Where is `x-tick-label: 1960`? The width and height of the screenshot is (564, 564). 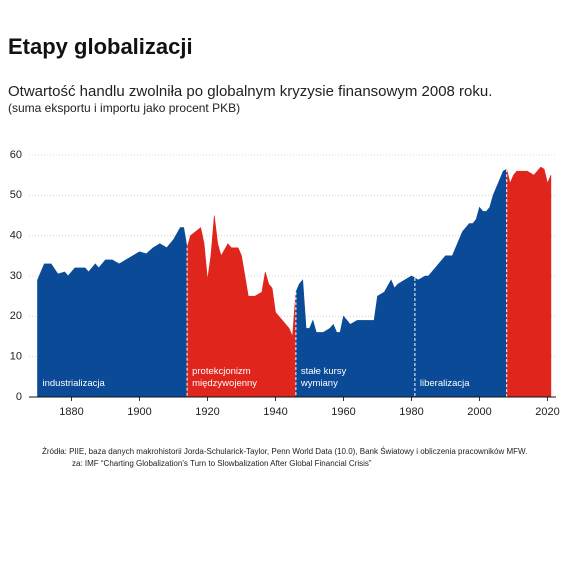 x-tick-label: 1960 is located at coordinates (343, 412).